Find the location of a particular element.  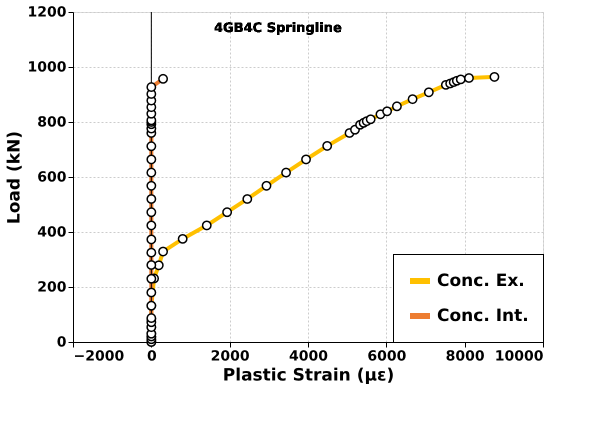

x-tick-label: 8000 is located at coordinates (465, 356).